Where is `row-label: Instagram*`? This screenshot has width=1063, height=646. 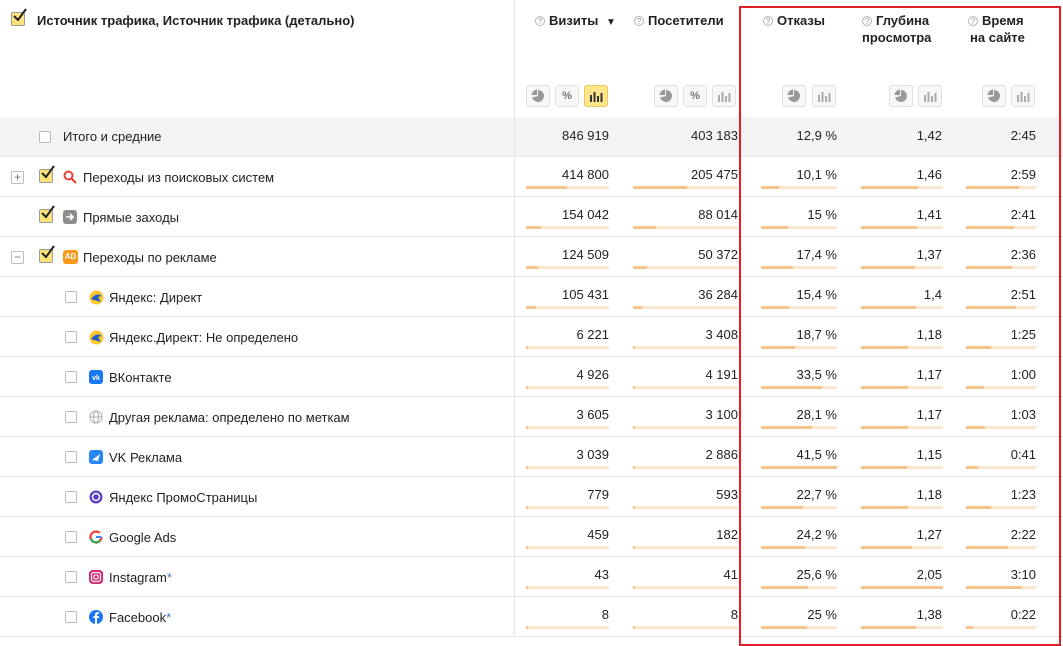 row-label: Instagram* is located at coordinates (140, 577).